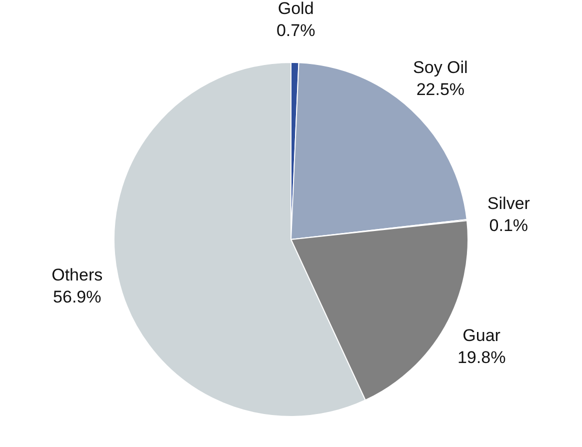 This screenshot has width=582, height=447. What do you see at coordinates (508, 226) in the screenshot?
I see `data-label: 0.1%` at bounding box center [508, 226].